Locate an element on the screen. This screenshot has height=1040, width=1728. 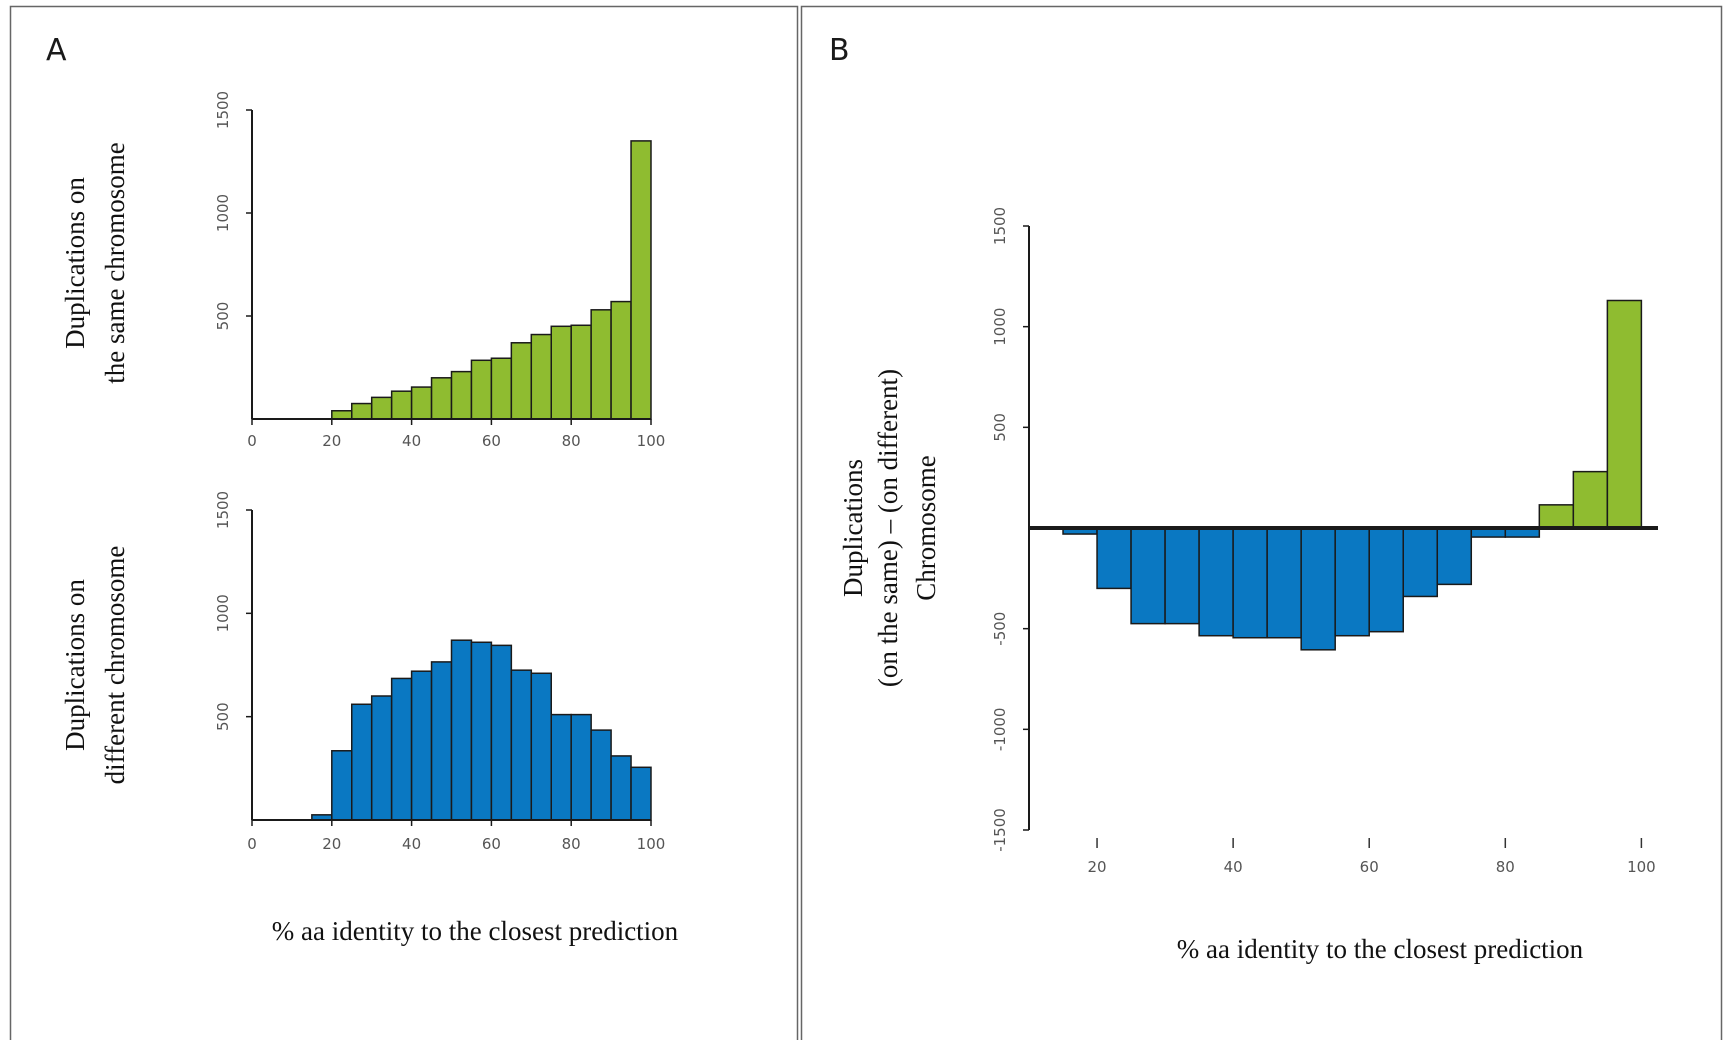
panel-a-label: A is located at coordinates (56, 50).